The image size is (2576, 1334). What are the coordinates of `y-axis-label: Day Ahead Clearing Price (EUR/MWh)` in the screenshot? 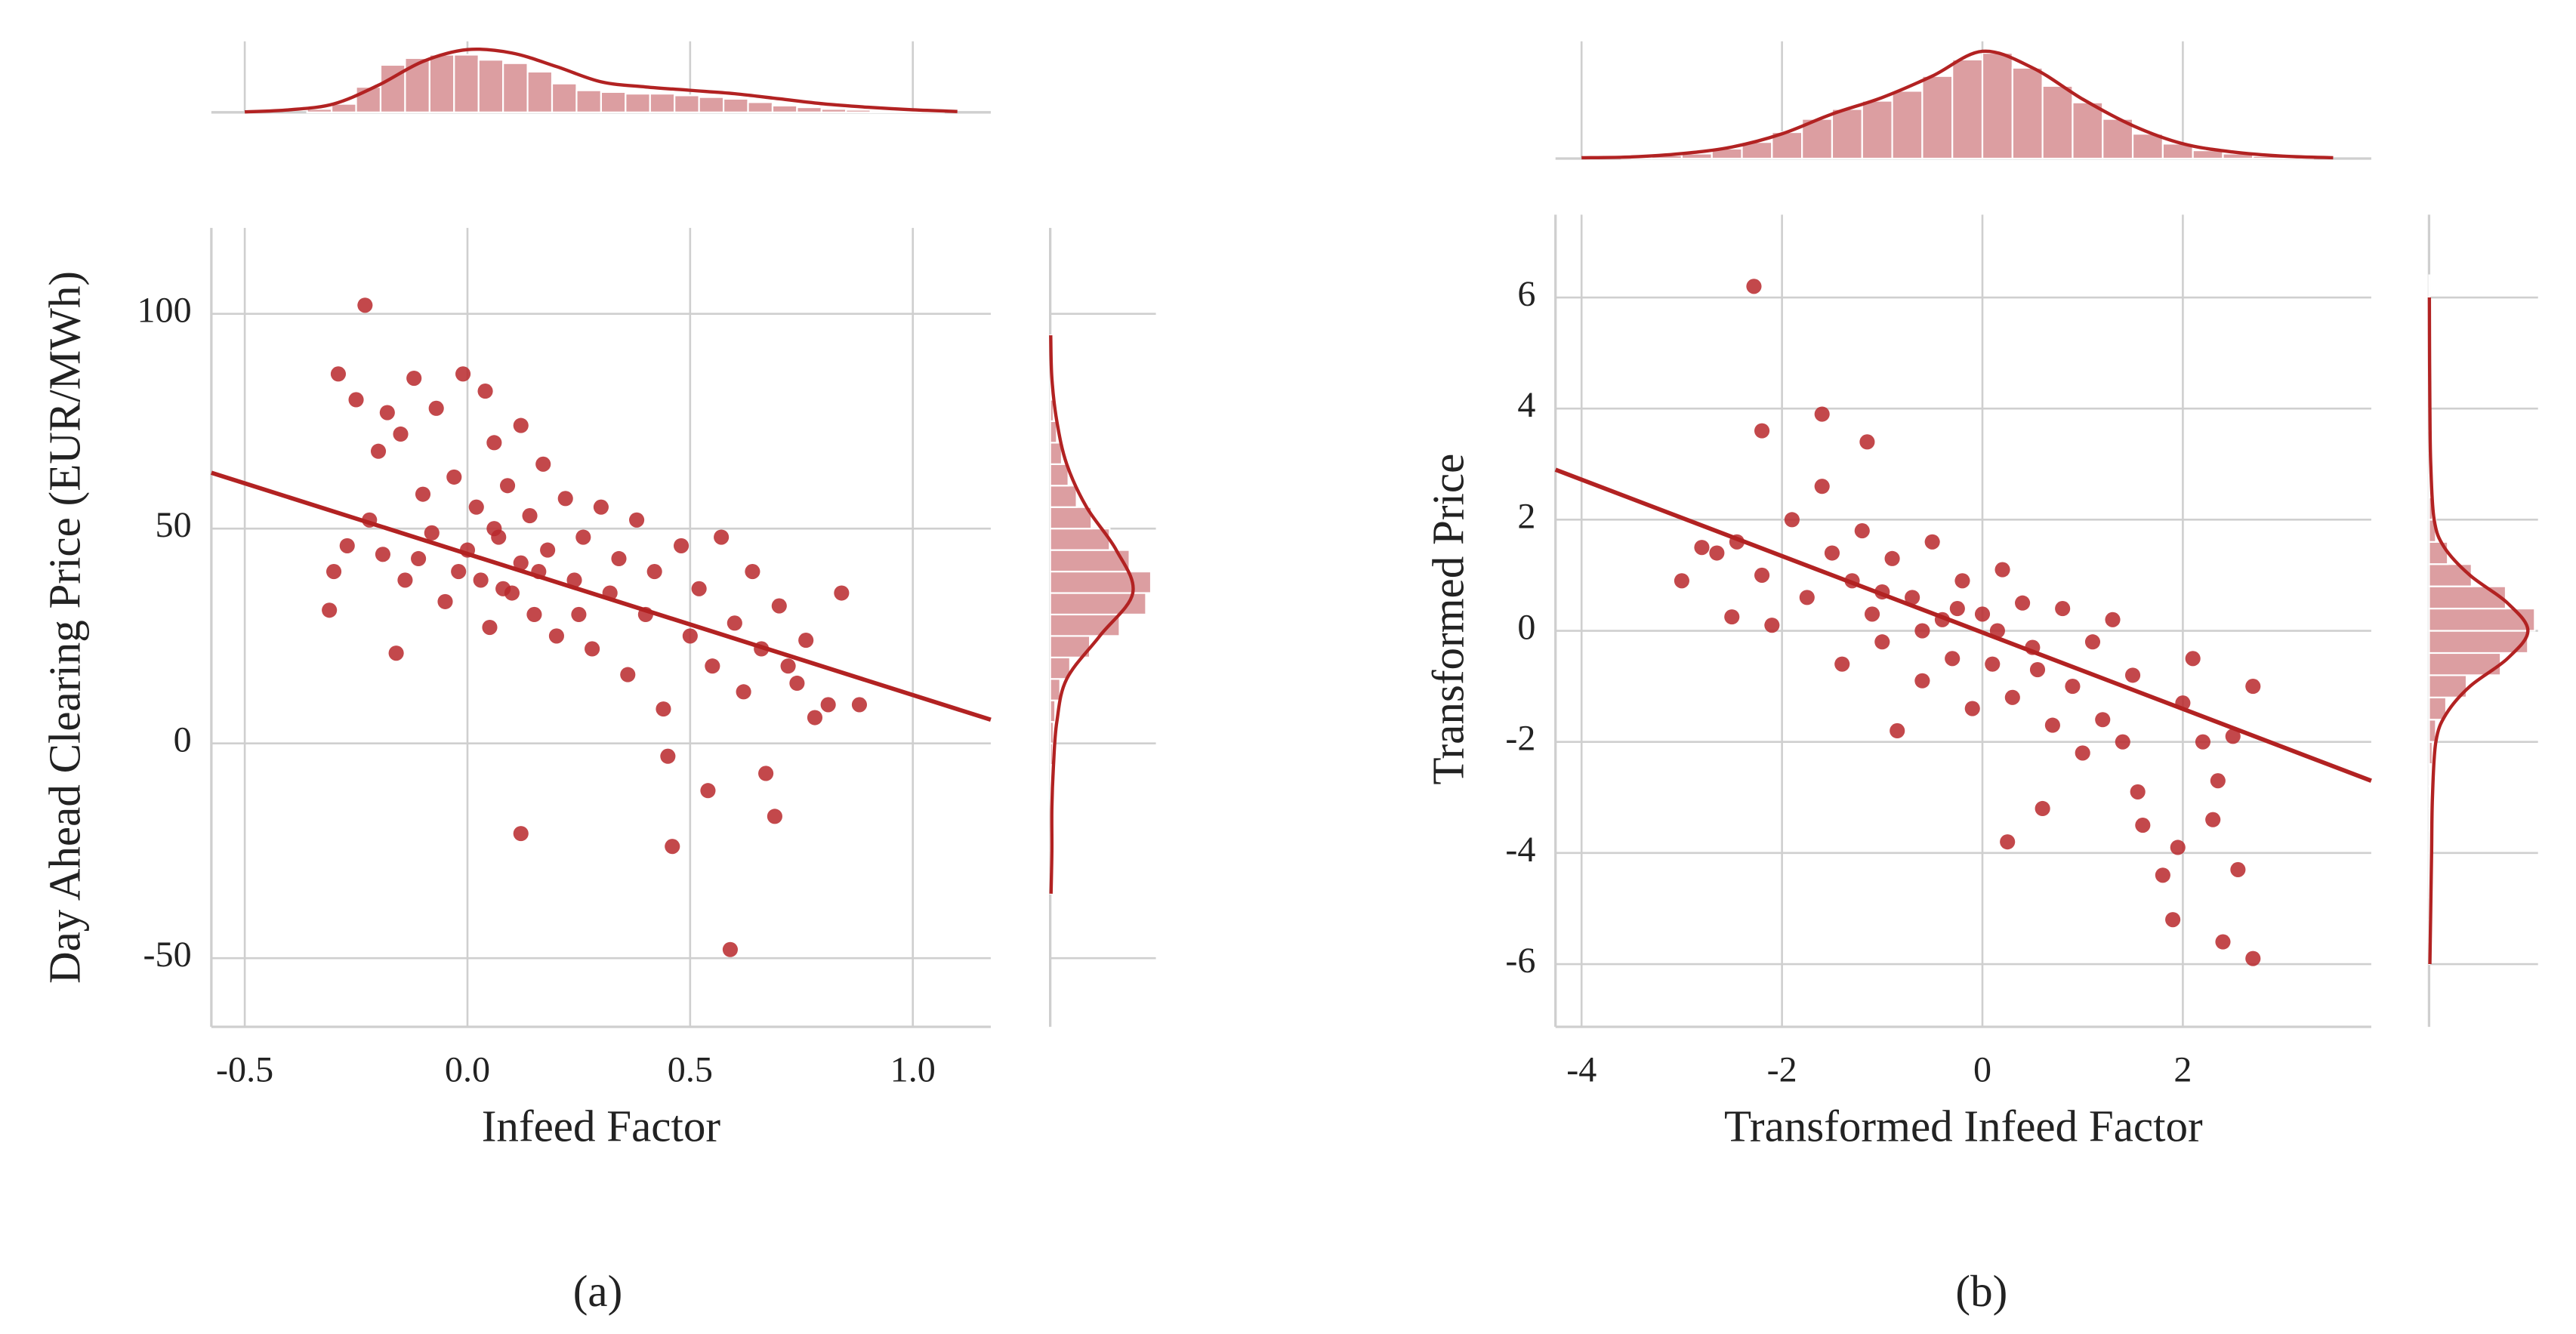 It's located at (64, 627).